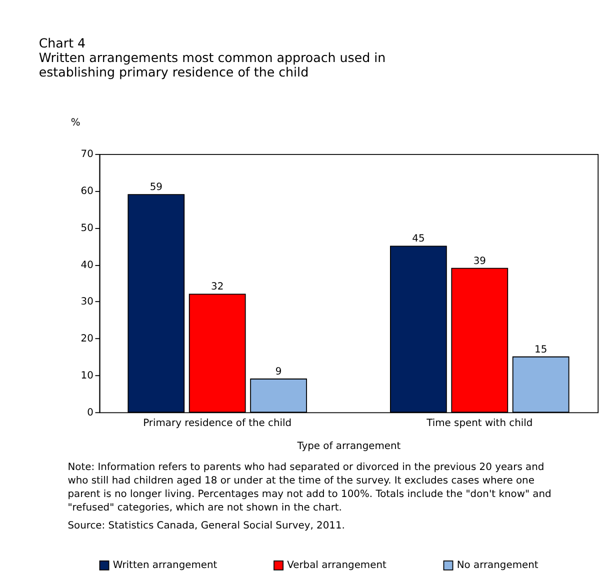 The image size is (604, 573). What do you see at coordinates (479, 261) in the screenshot?
I see `data-label: 39` at bounding box center [479, 261].